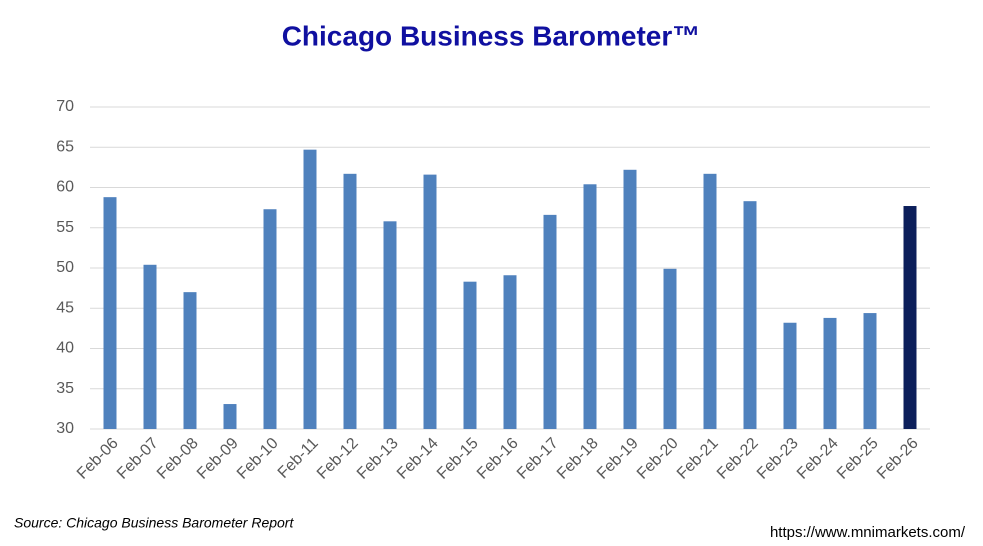 This screenshot has height=546, width=983. I want to click on x-tick-label: Feb-06, so click(98, 459).